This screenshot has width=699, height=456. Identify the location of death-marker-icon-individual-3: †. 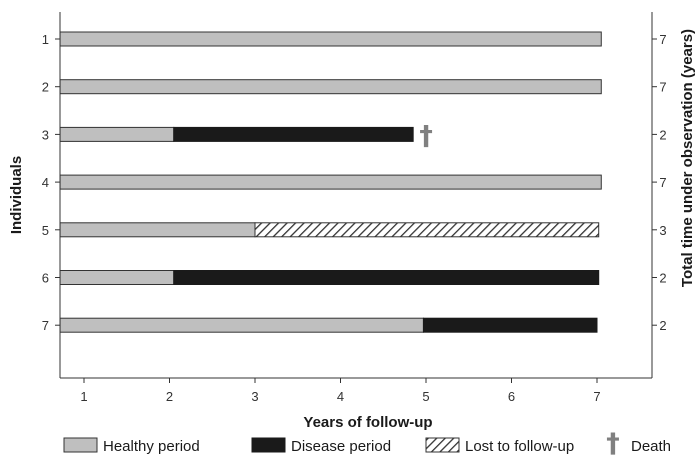
(426, 135).